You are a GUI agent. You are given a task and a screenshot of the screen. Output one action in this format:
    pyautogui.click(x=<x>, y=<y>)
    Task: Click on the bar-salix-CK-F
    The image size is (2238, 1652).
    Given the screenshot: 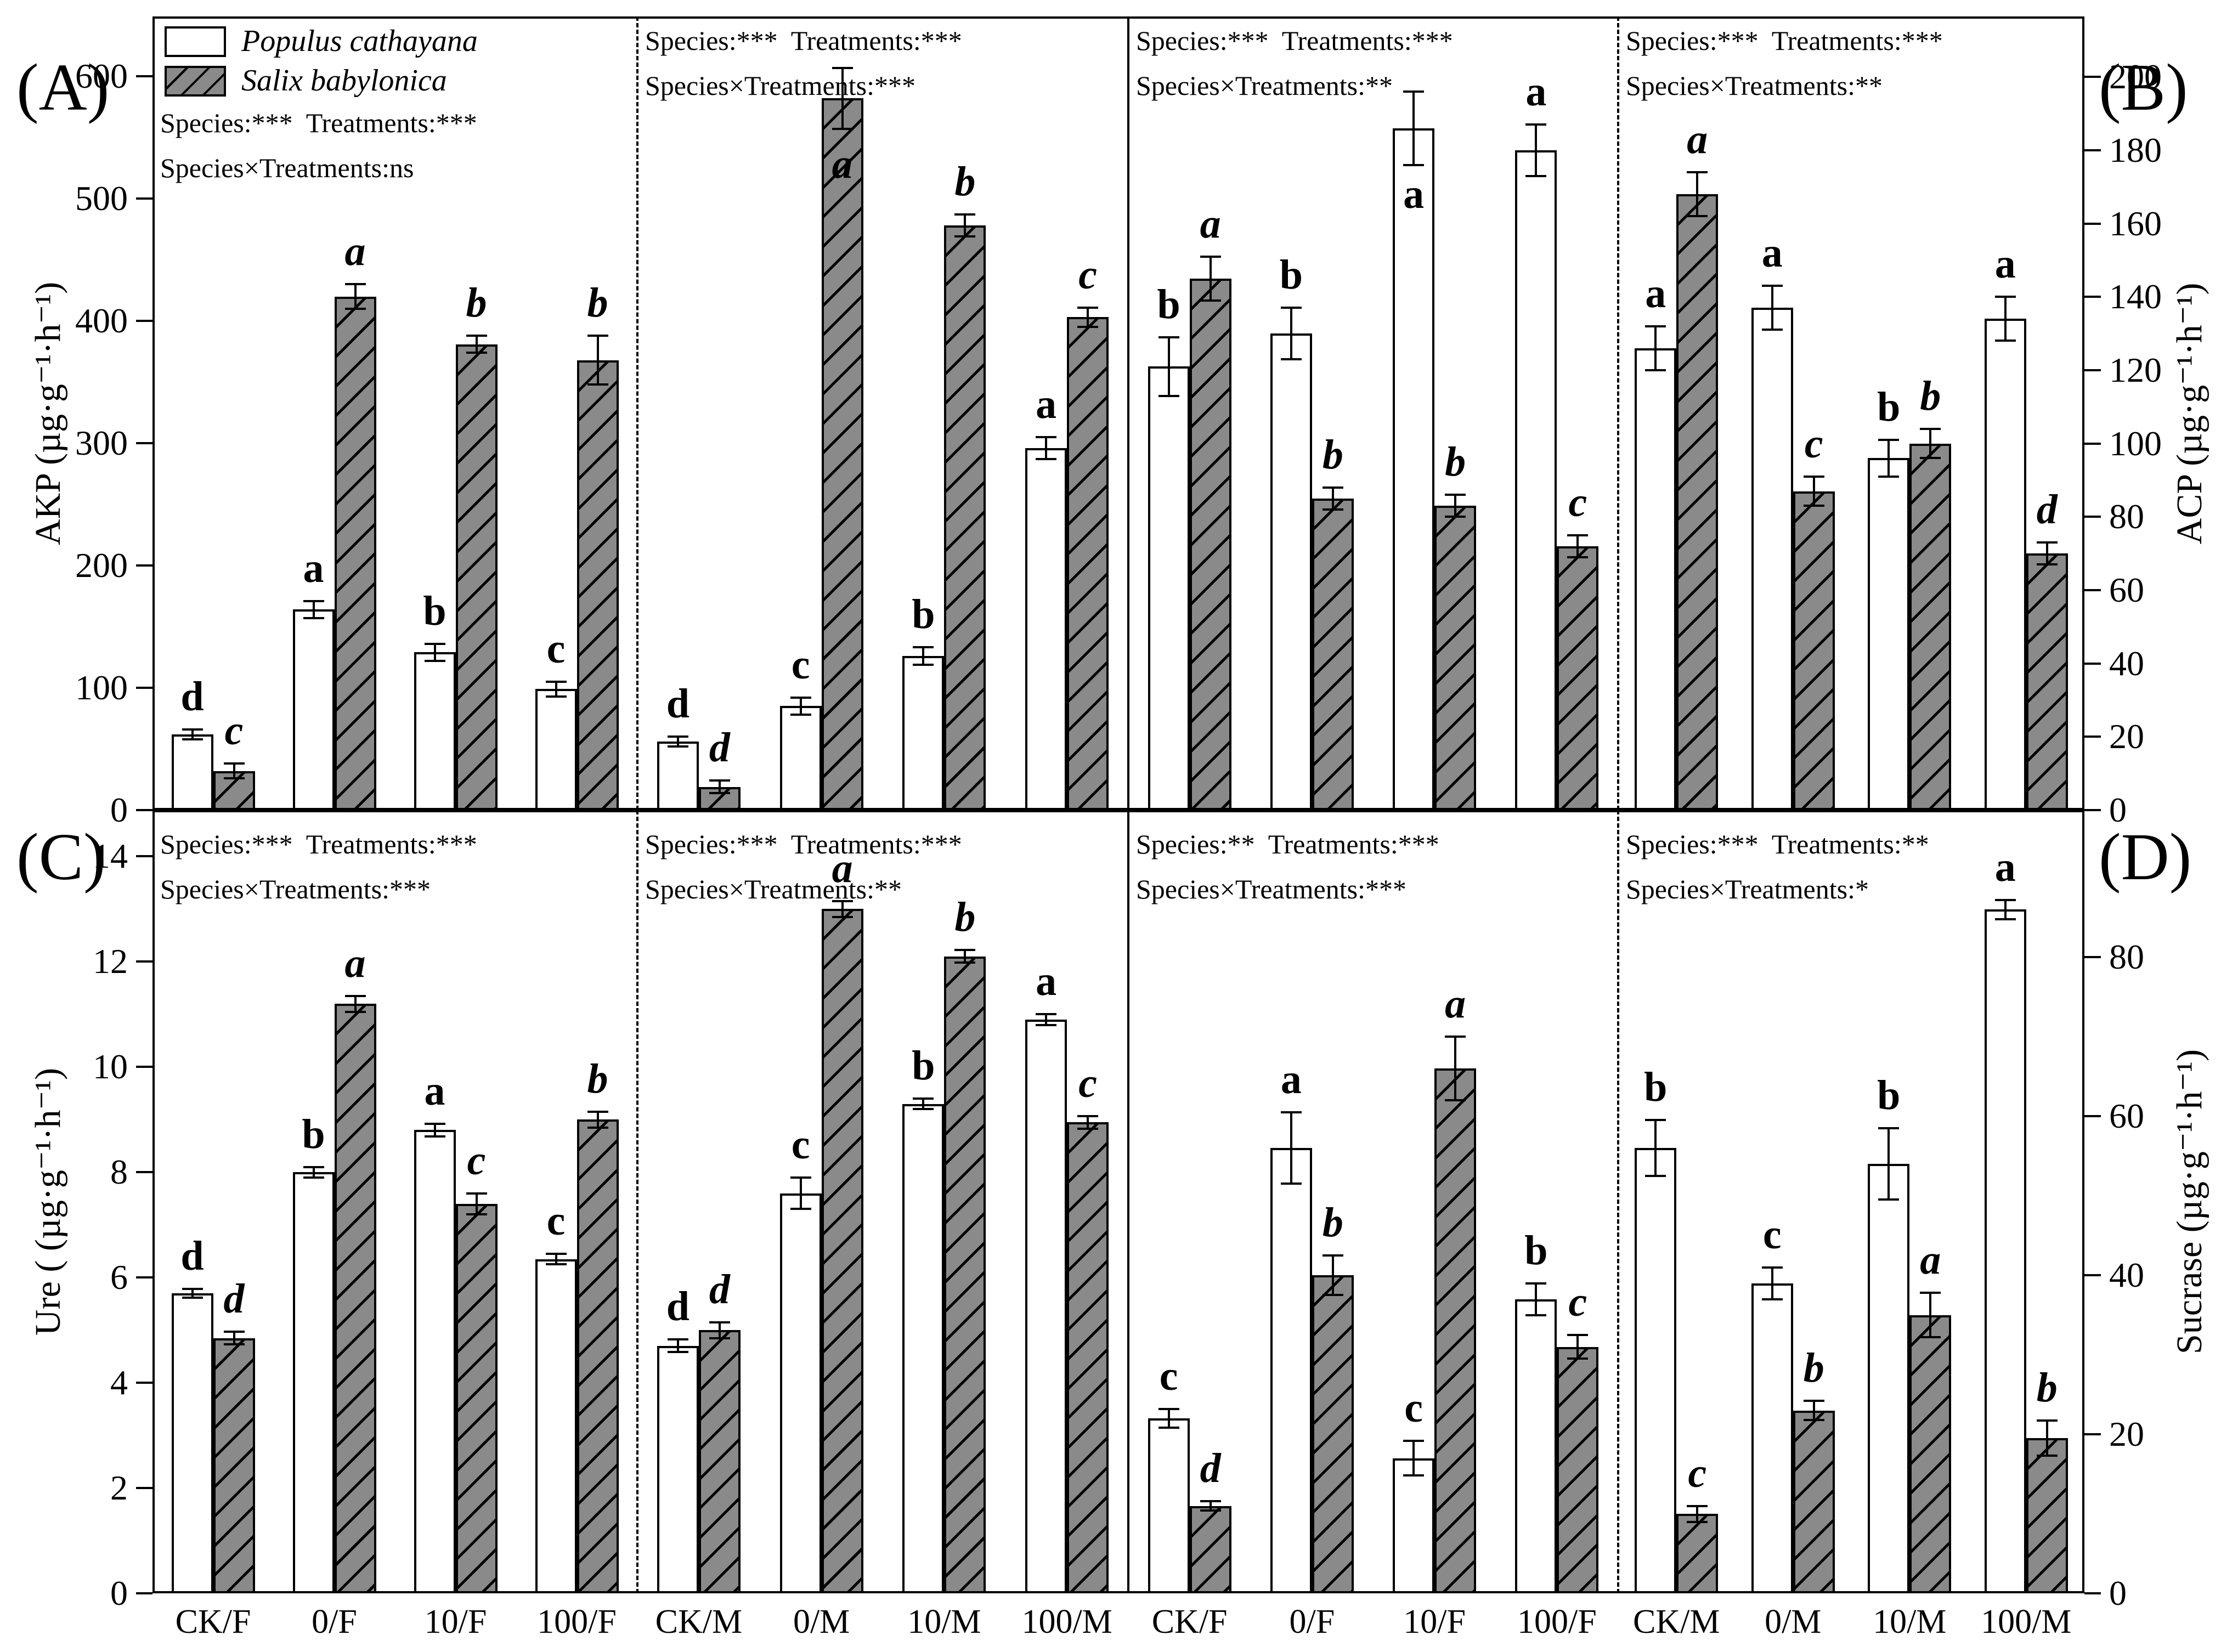 What is the action you would take?
    pyautogui.click(x=234, y=1465)
    